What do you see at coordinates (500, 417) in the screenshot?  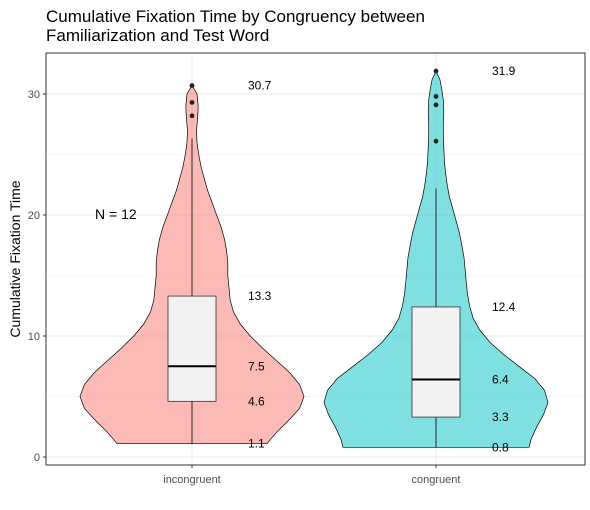 I see `value-label-congruent: 3.3` at bounding box center [500, 417].